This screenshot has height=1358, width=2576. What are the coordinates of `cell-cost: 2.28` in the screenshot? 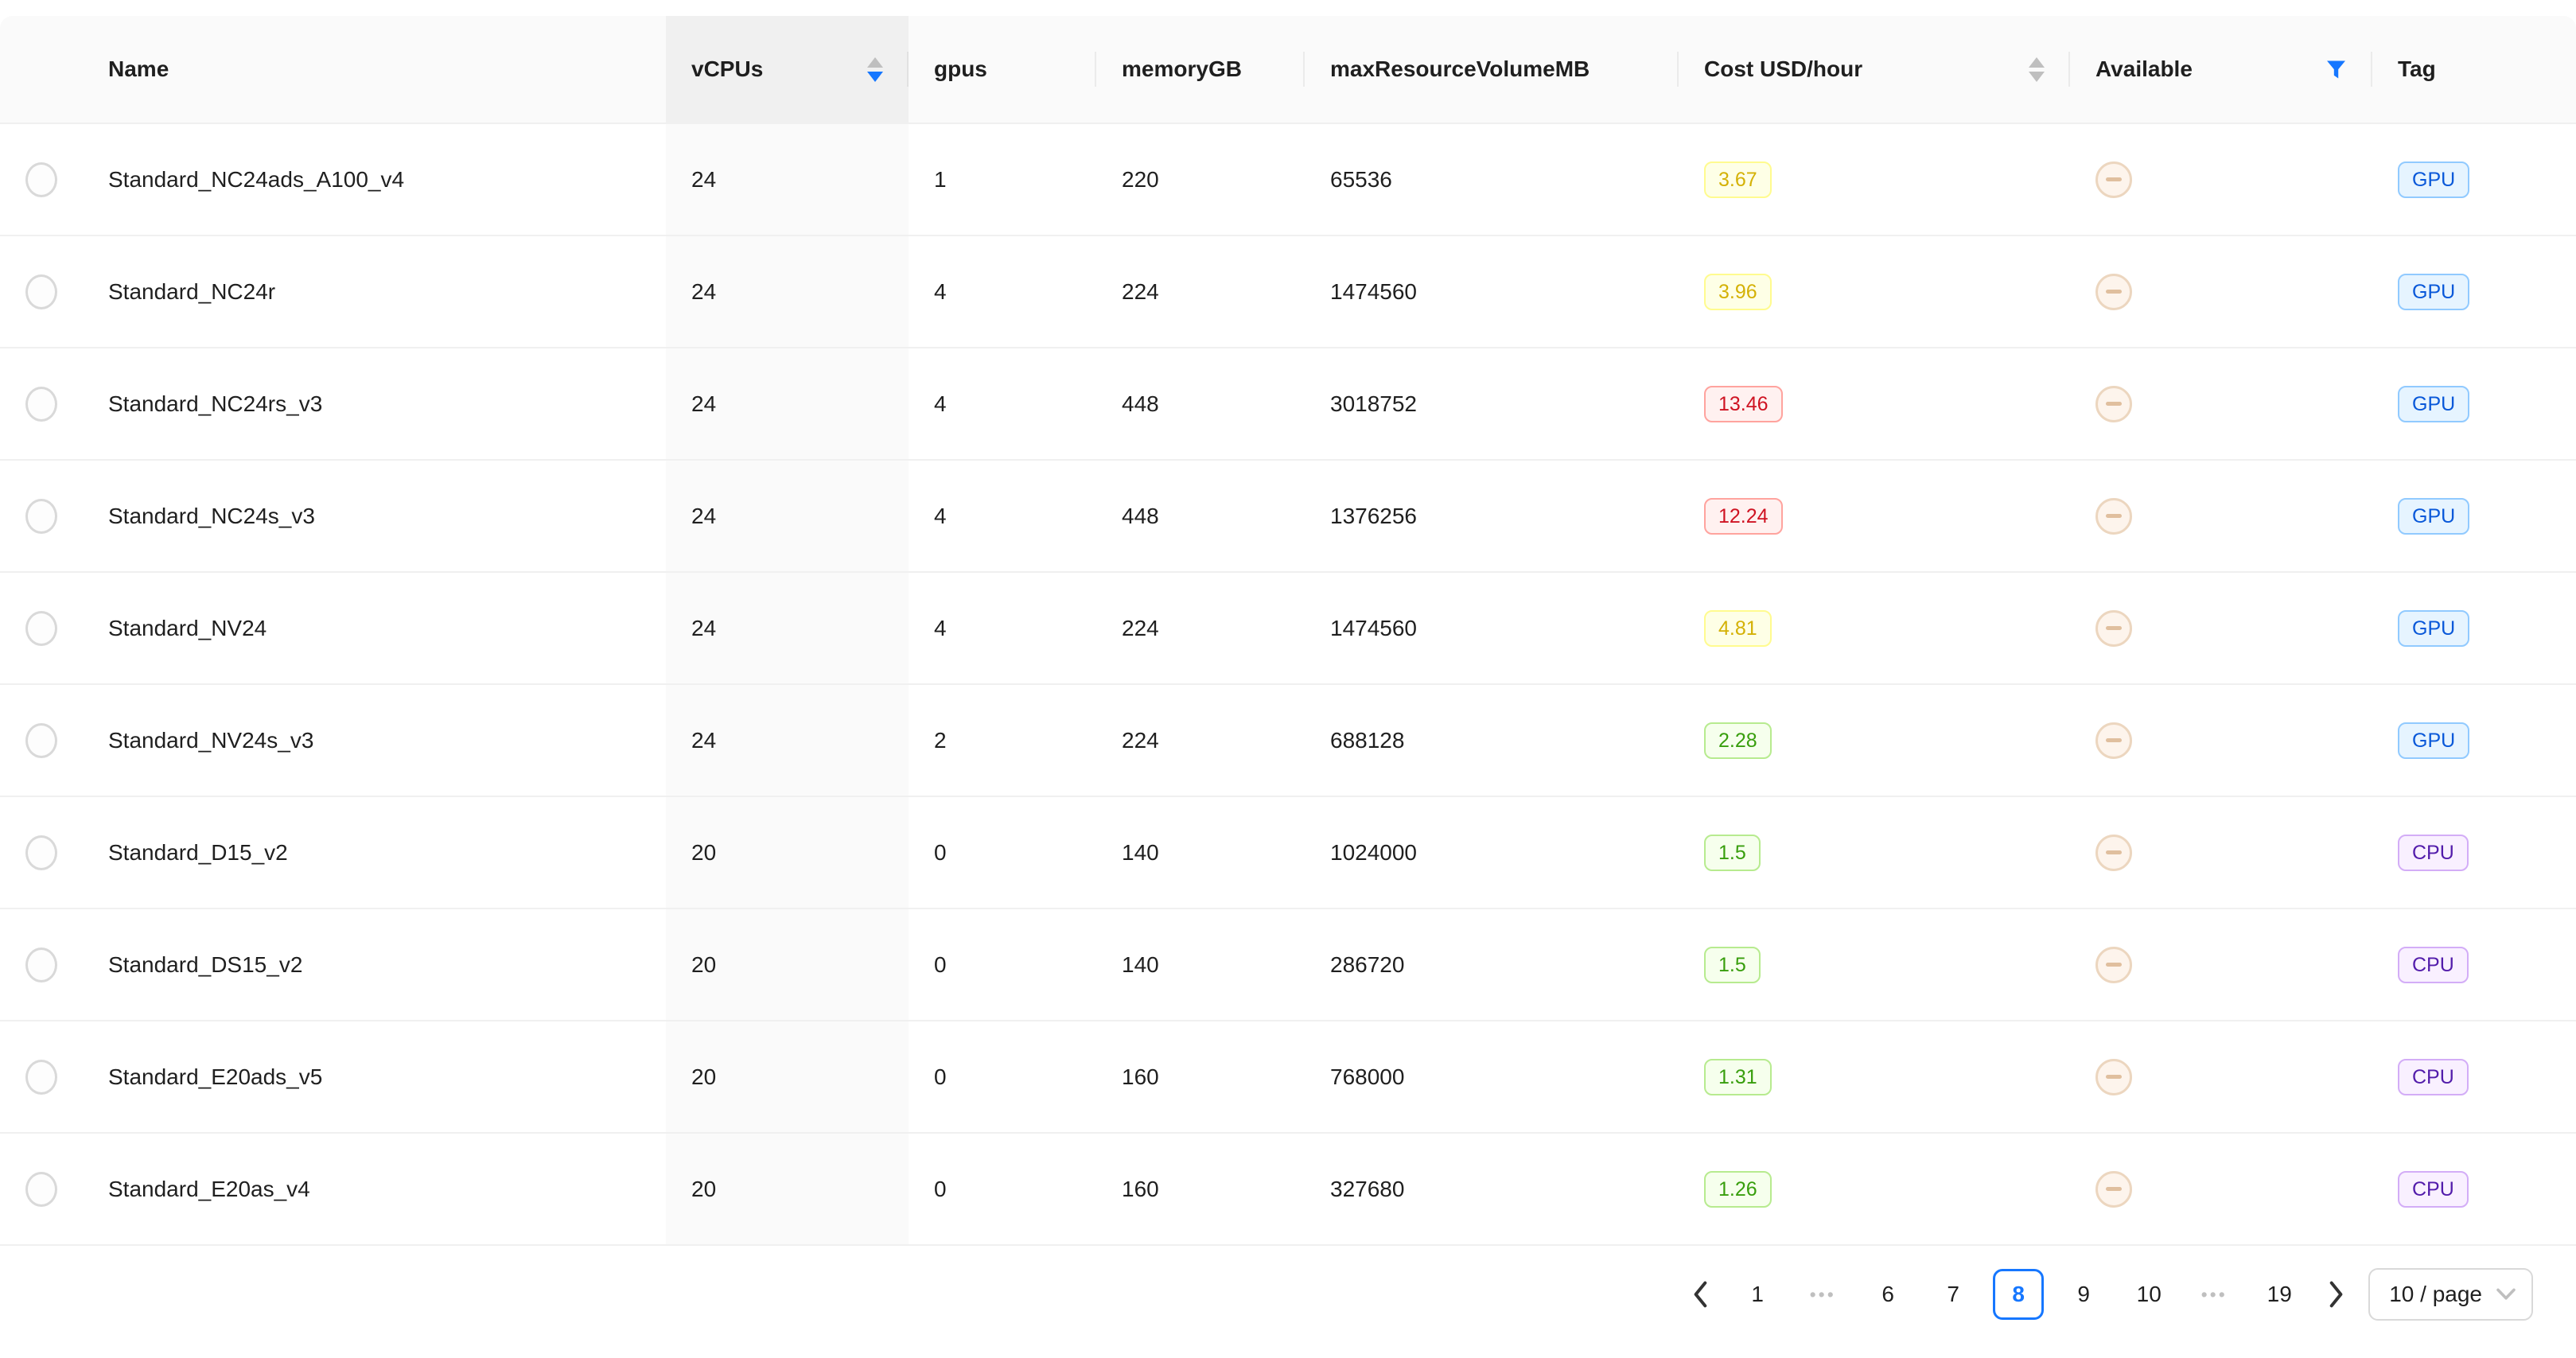 It's located at (1875, 740).